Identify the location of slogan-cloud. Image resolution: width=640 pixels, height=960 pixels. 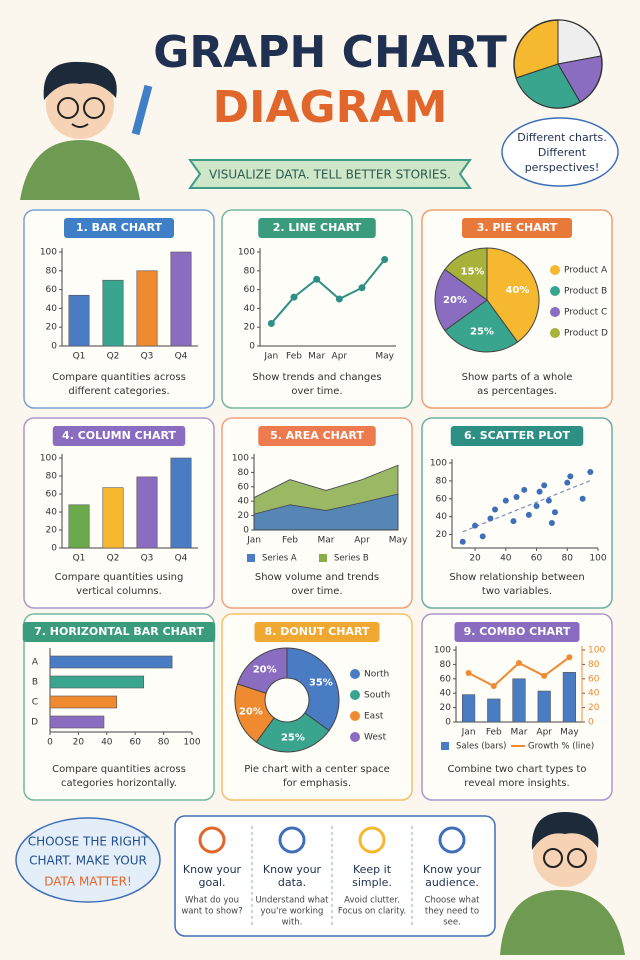
(88, 860).